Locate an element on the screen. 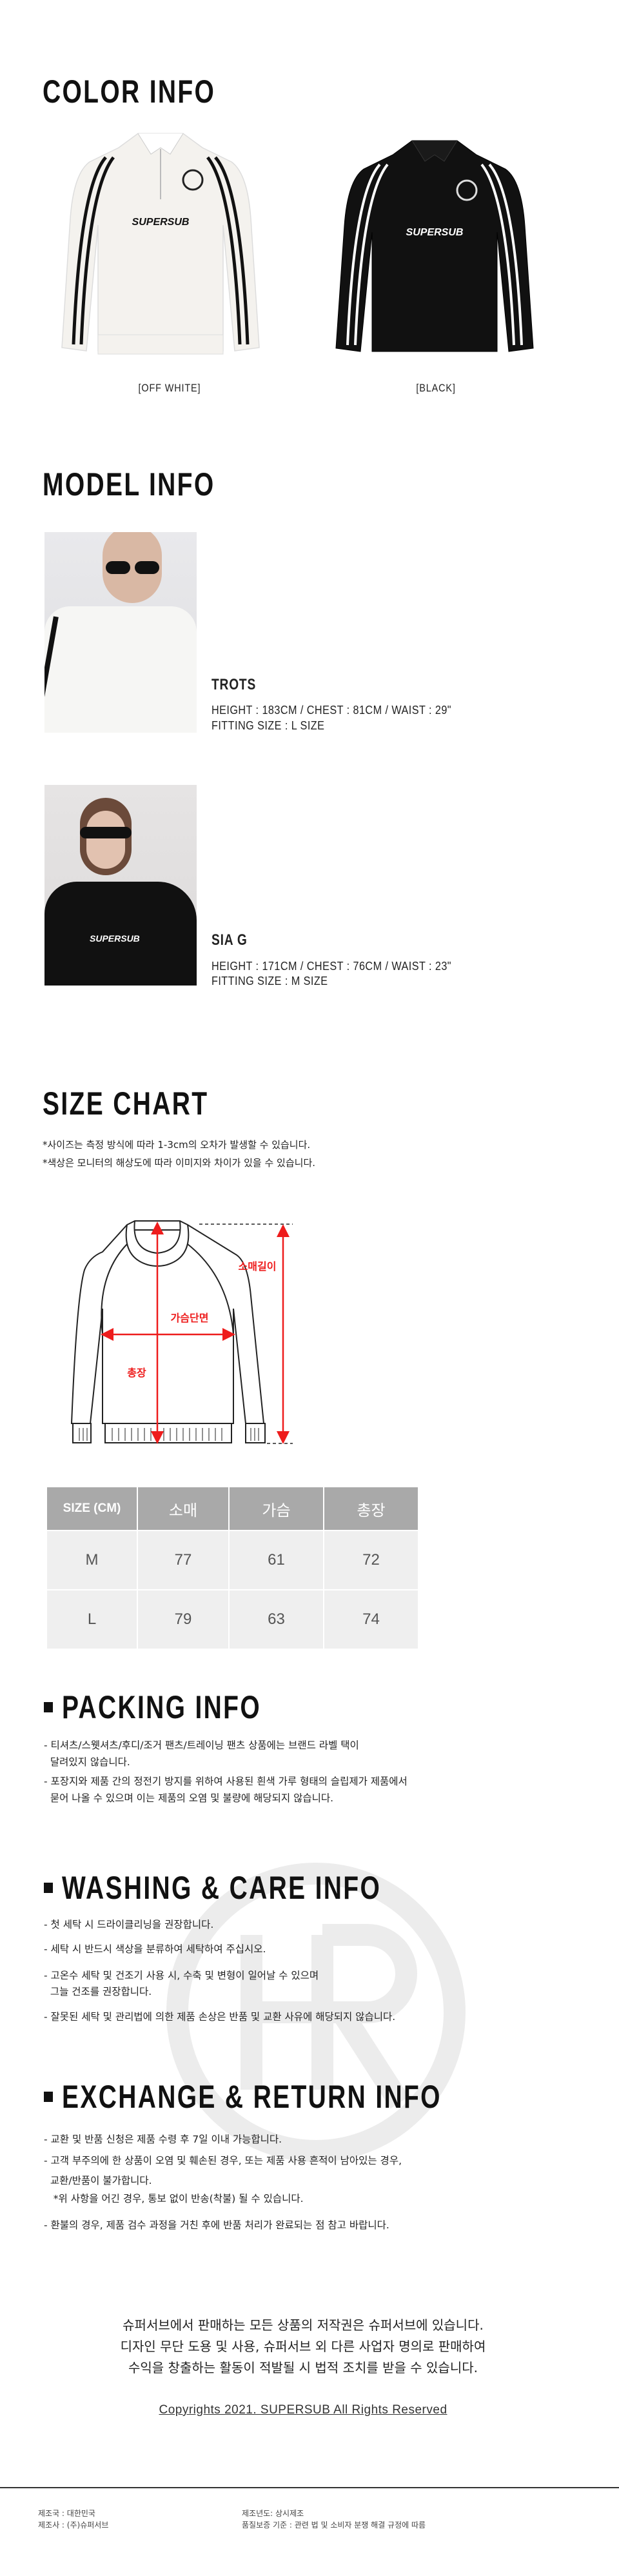  label-length: 총장 is located at coordinates (136, 1373).